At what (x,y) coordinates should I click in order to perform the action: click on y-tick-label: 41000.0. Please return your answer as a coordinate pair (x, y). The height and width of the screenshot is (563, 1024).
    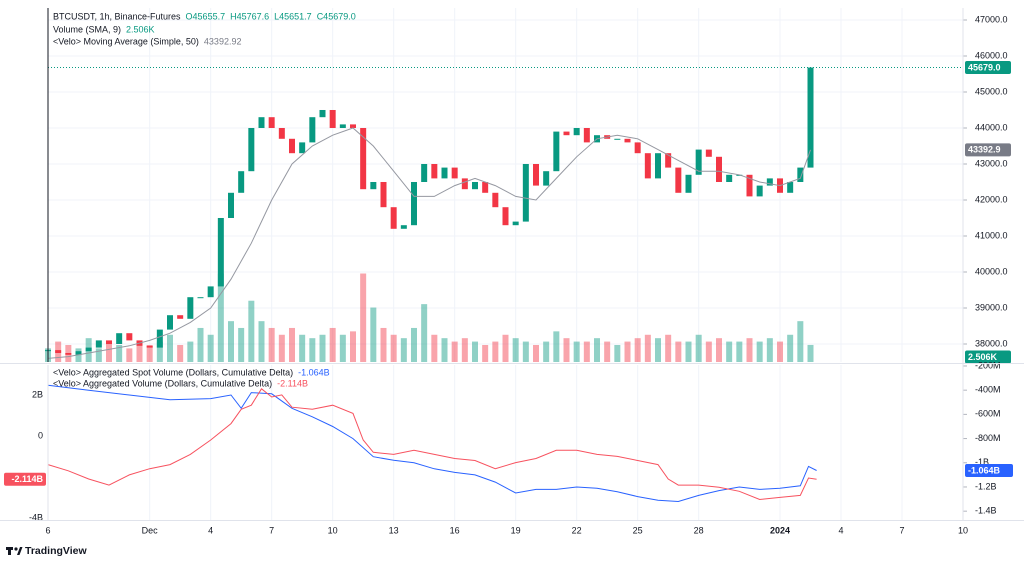
    Looking at the image, I should click on (991, 235).